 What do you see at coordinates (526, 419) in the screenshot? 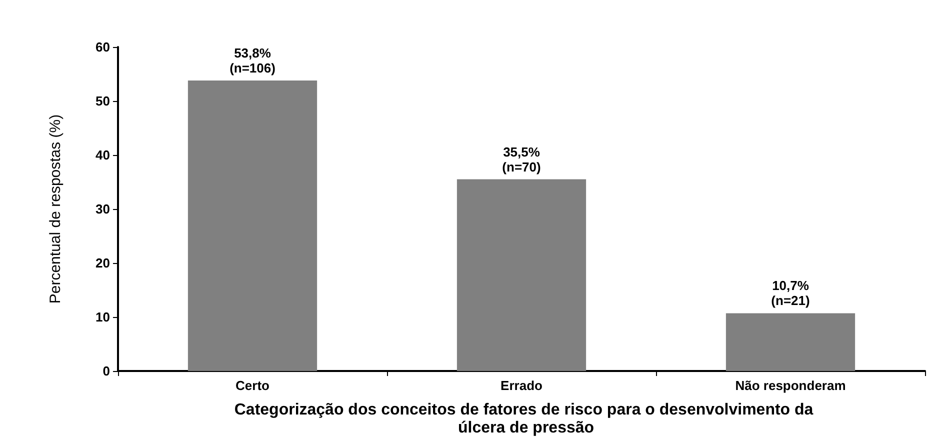
I see `x-axis-title: Categorização dos conceitos de fatores de risco para o desenvolvimento da úlcera de pressão` at bounding box center [526, 419].